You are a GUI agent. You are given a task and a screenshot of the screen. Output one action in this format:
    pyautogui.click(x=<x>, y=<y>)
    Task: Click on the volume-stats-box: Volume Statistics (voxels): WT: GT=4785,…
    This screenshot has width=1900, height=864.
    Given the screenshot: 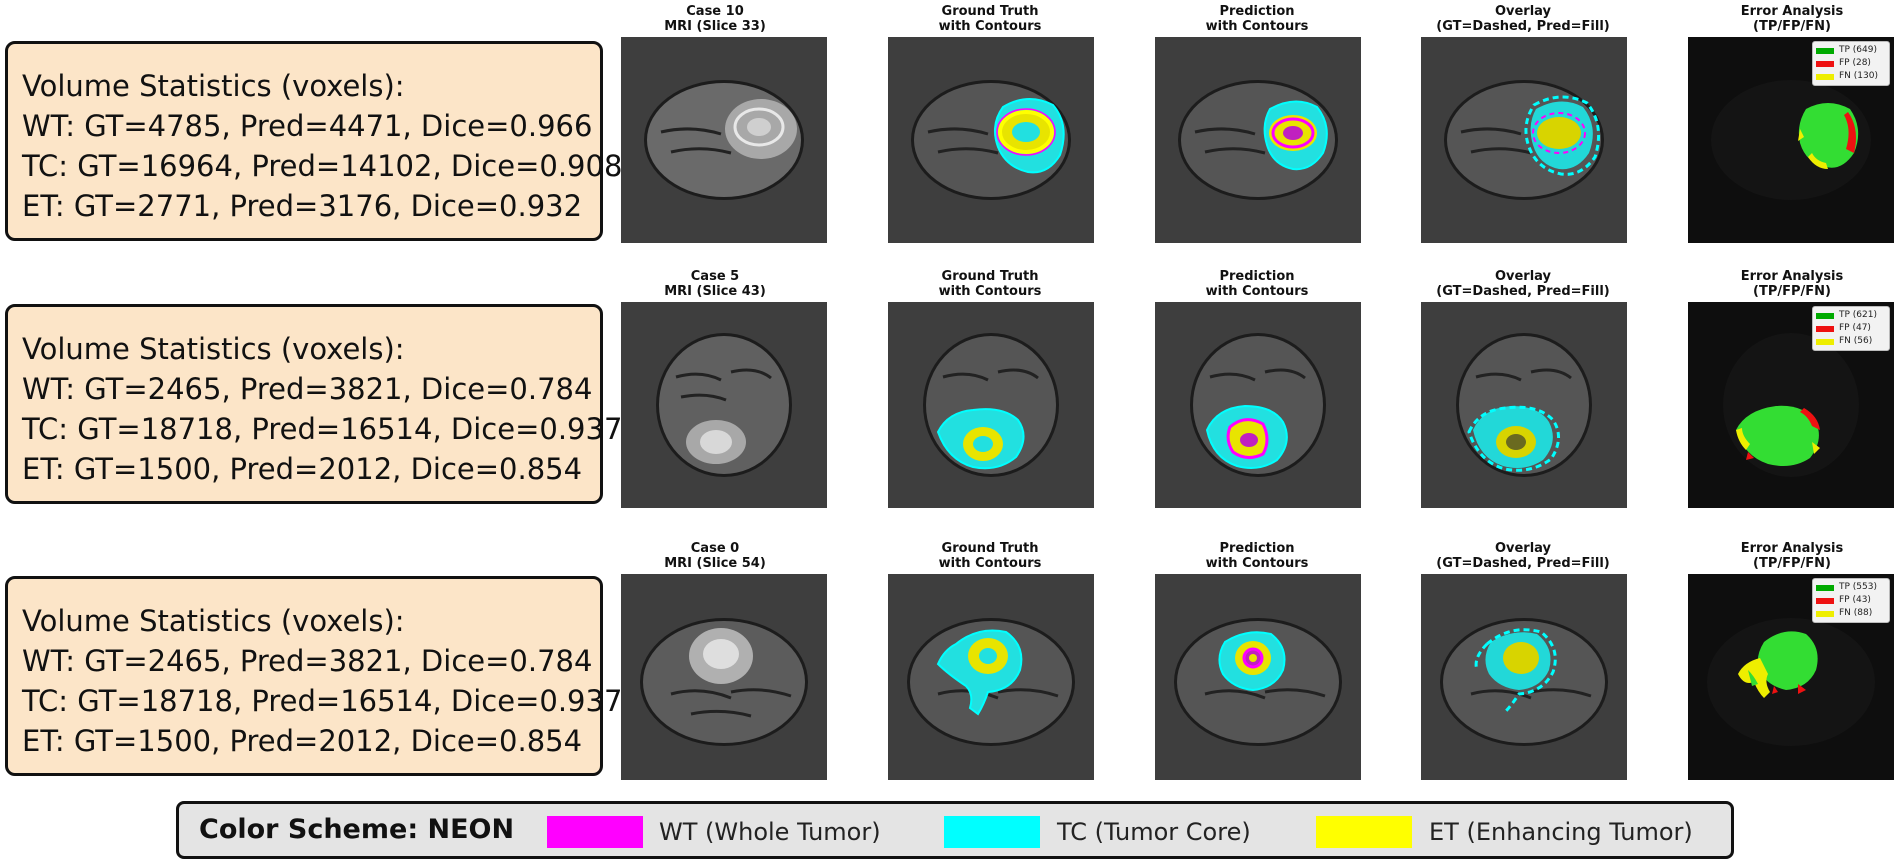 What is the action you would take?
    pyautogui.click(x=314, y=141)
    